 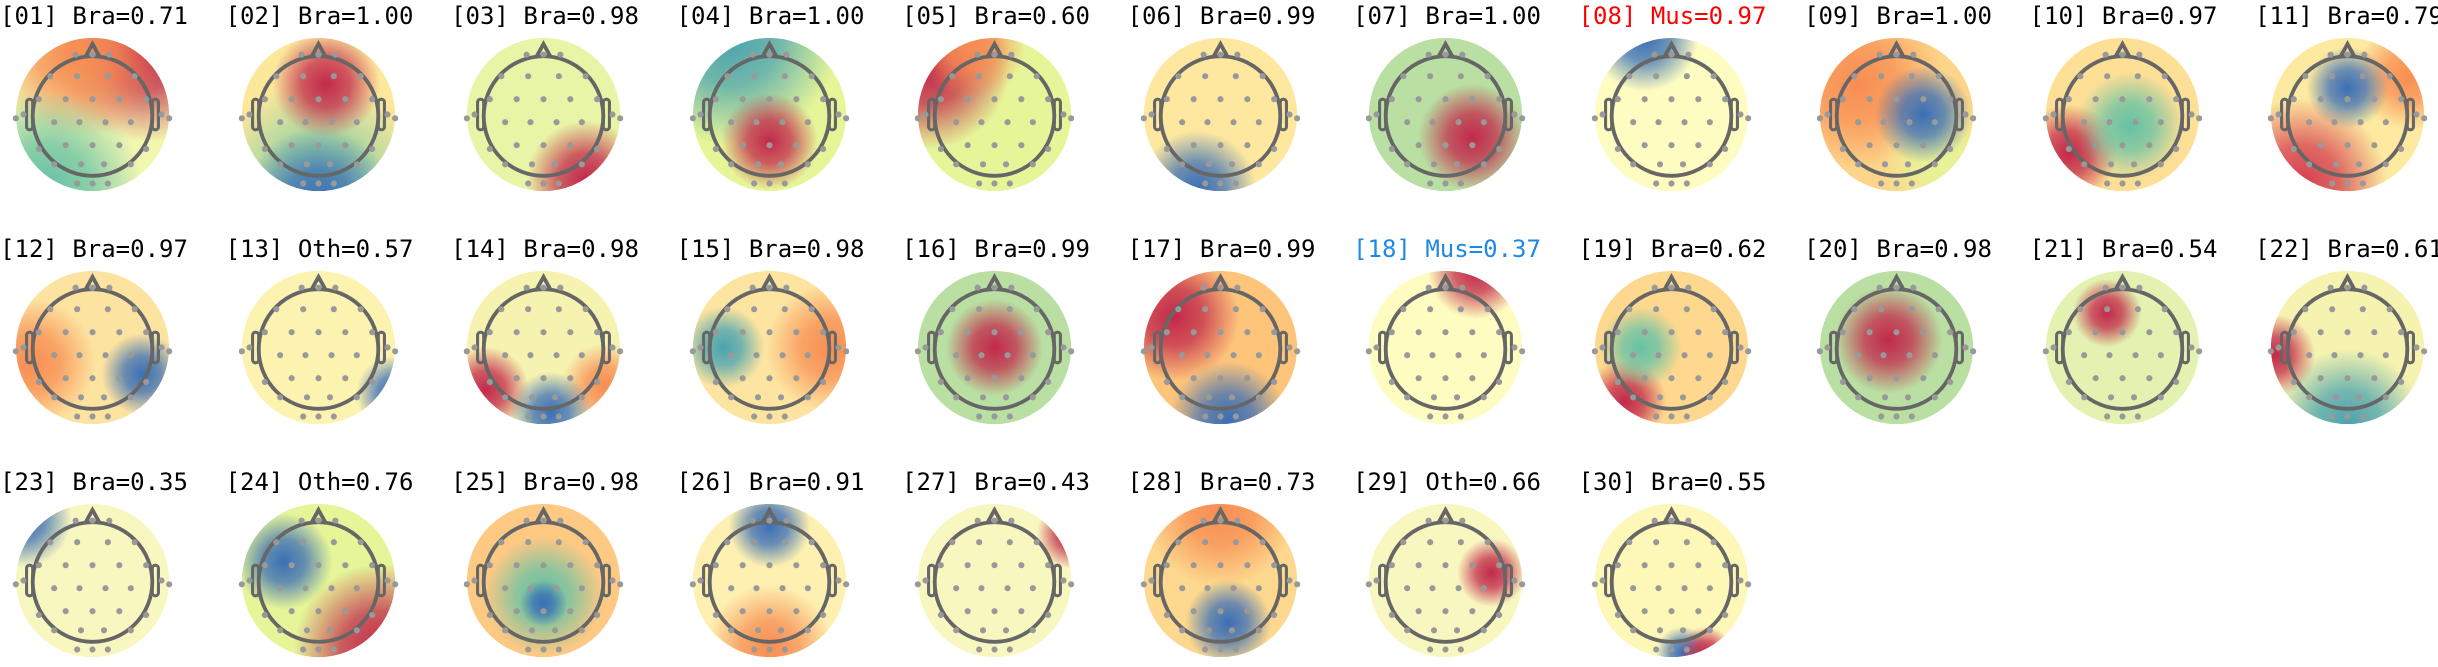 What do you see at coordinates (1447, 482) in the screenshot?
I see `component-title: [29] Oth=0.66` at bounding box center [1447, 482].